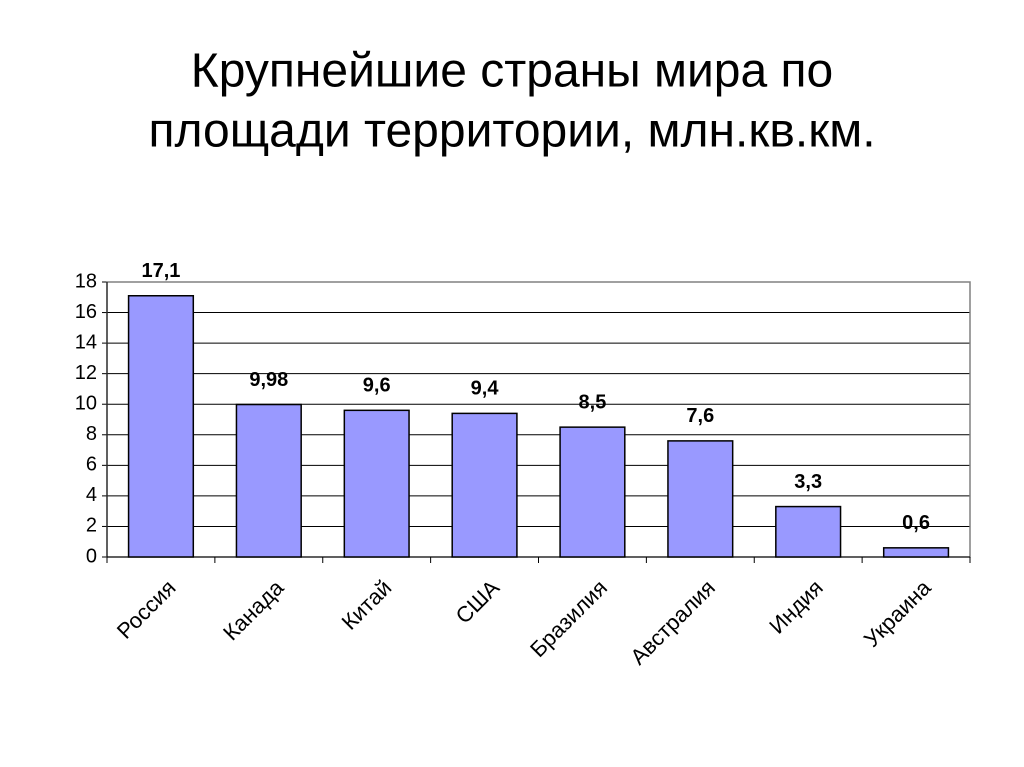 The image size is (1024, 767). What do you see at coordinates (253, 609) in the screenshot?
I see `x-tick-label: Канада` at bounding box center [253, 609].